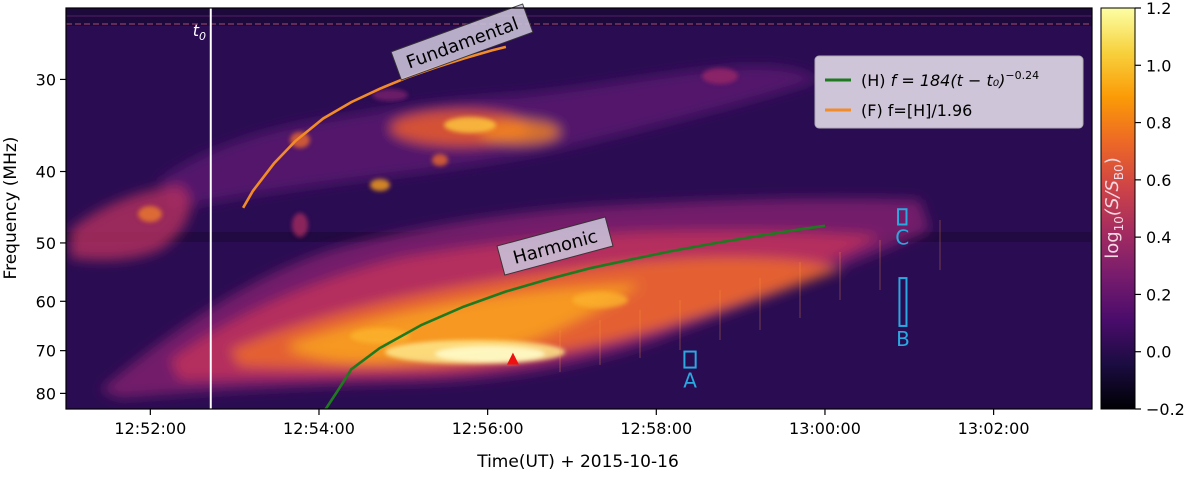 This screenshot has height=478, width=1200. I want to click on y-axis-label: Frequency (MHz), so click(11, 208).